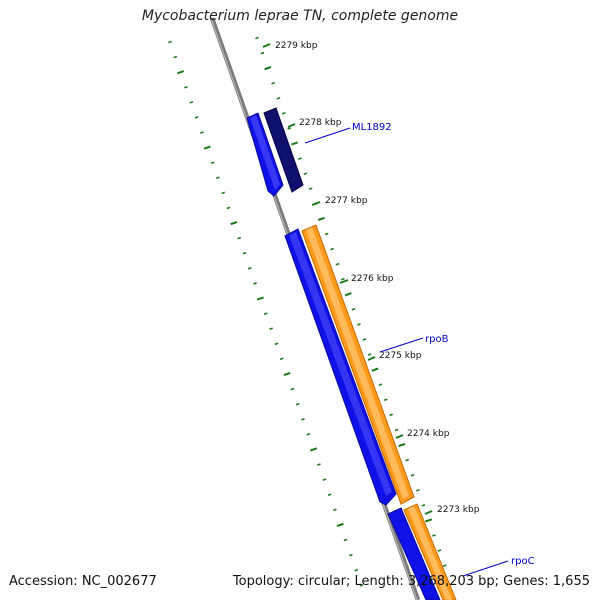 The image size is (600, 604). I want to click on tick-label-2277: 2277 kbp, so click(346, 201).